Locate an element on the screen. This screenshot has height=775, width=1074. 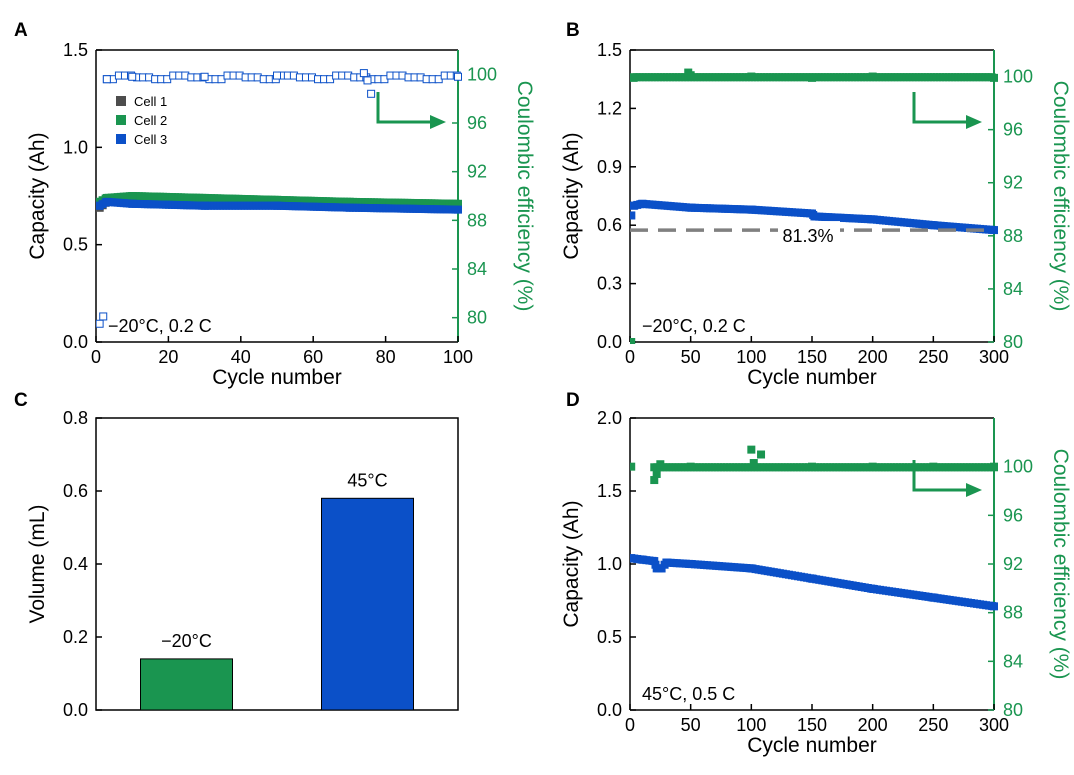
capacity-series-capacity is located at coordinates (814, 217).